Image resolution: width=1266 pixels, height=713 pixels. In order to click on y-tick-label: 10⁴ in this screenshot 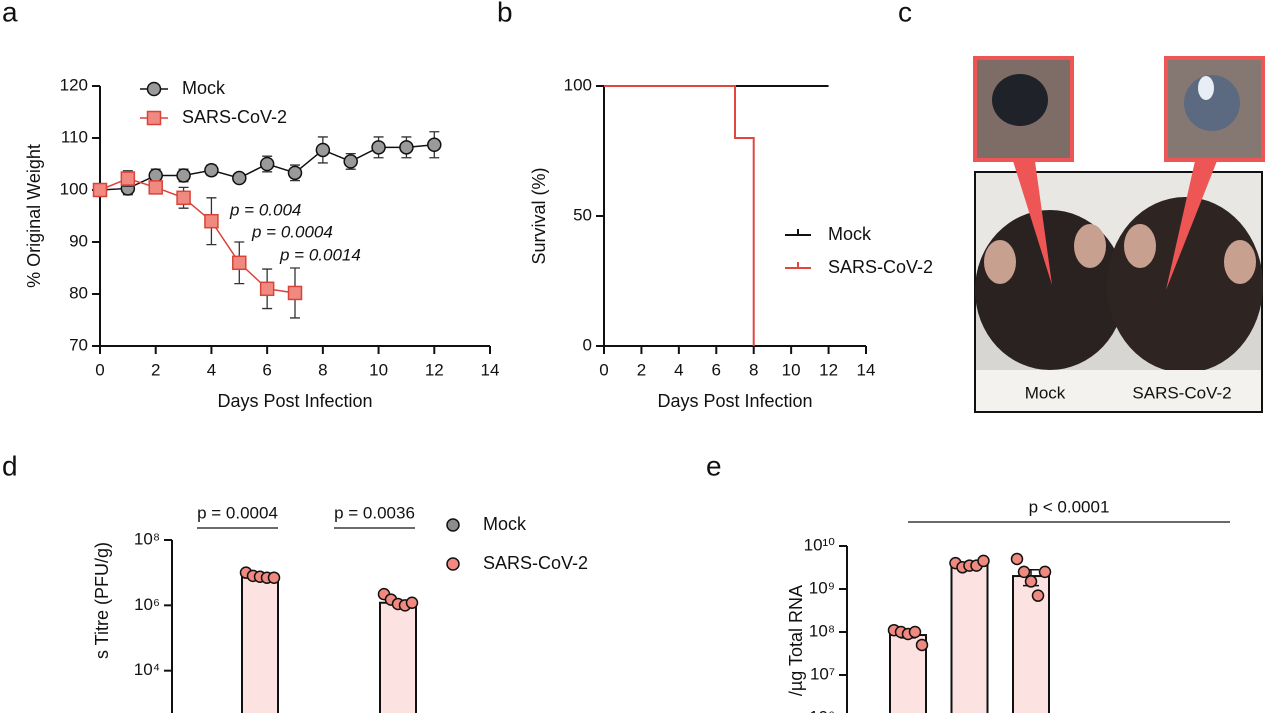, I will do `click(147, 669)`.